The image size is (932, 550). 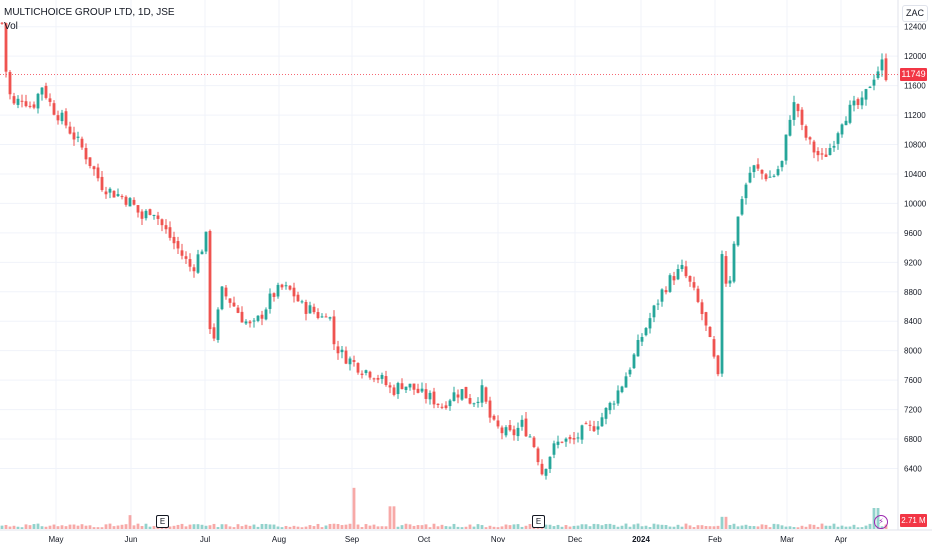 I want to click on time-tick-label: Jun, so click(x=131, y=539).